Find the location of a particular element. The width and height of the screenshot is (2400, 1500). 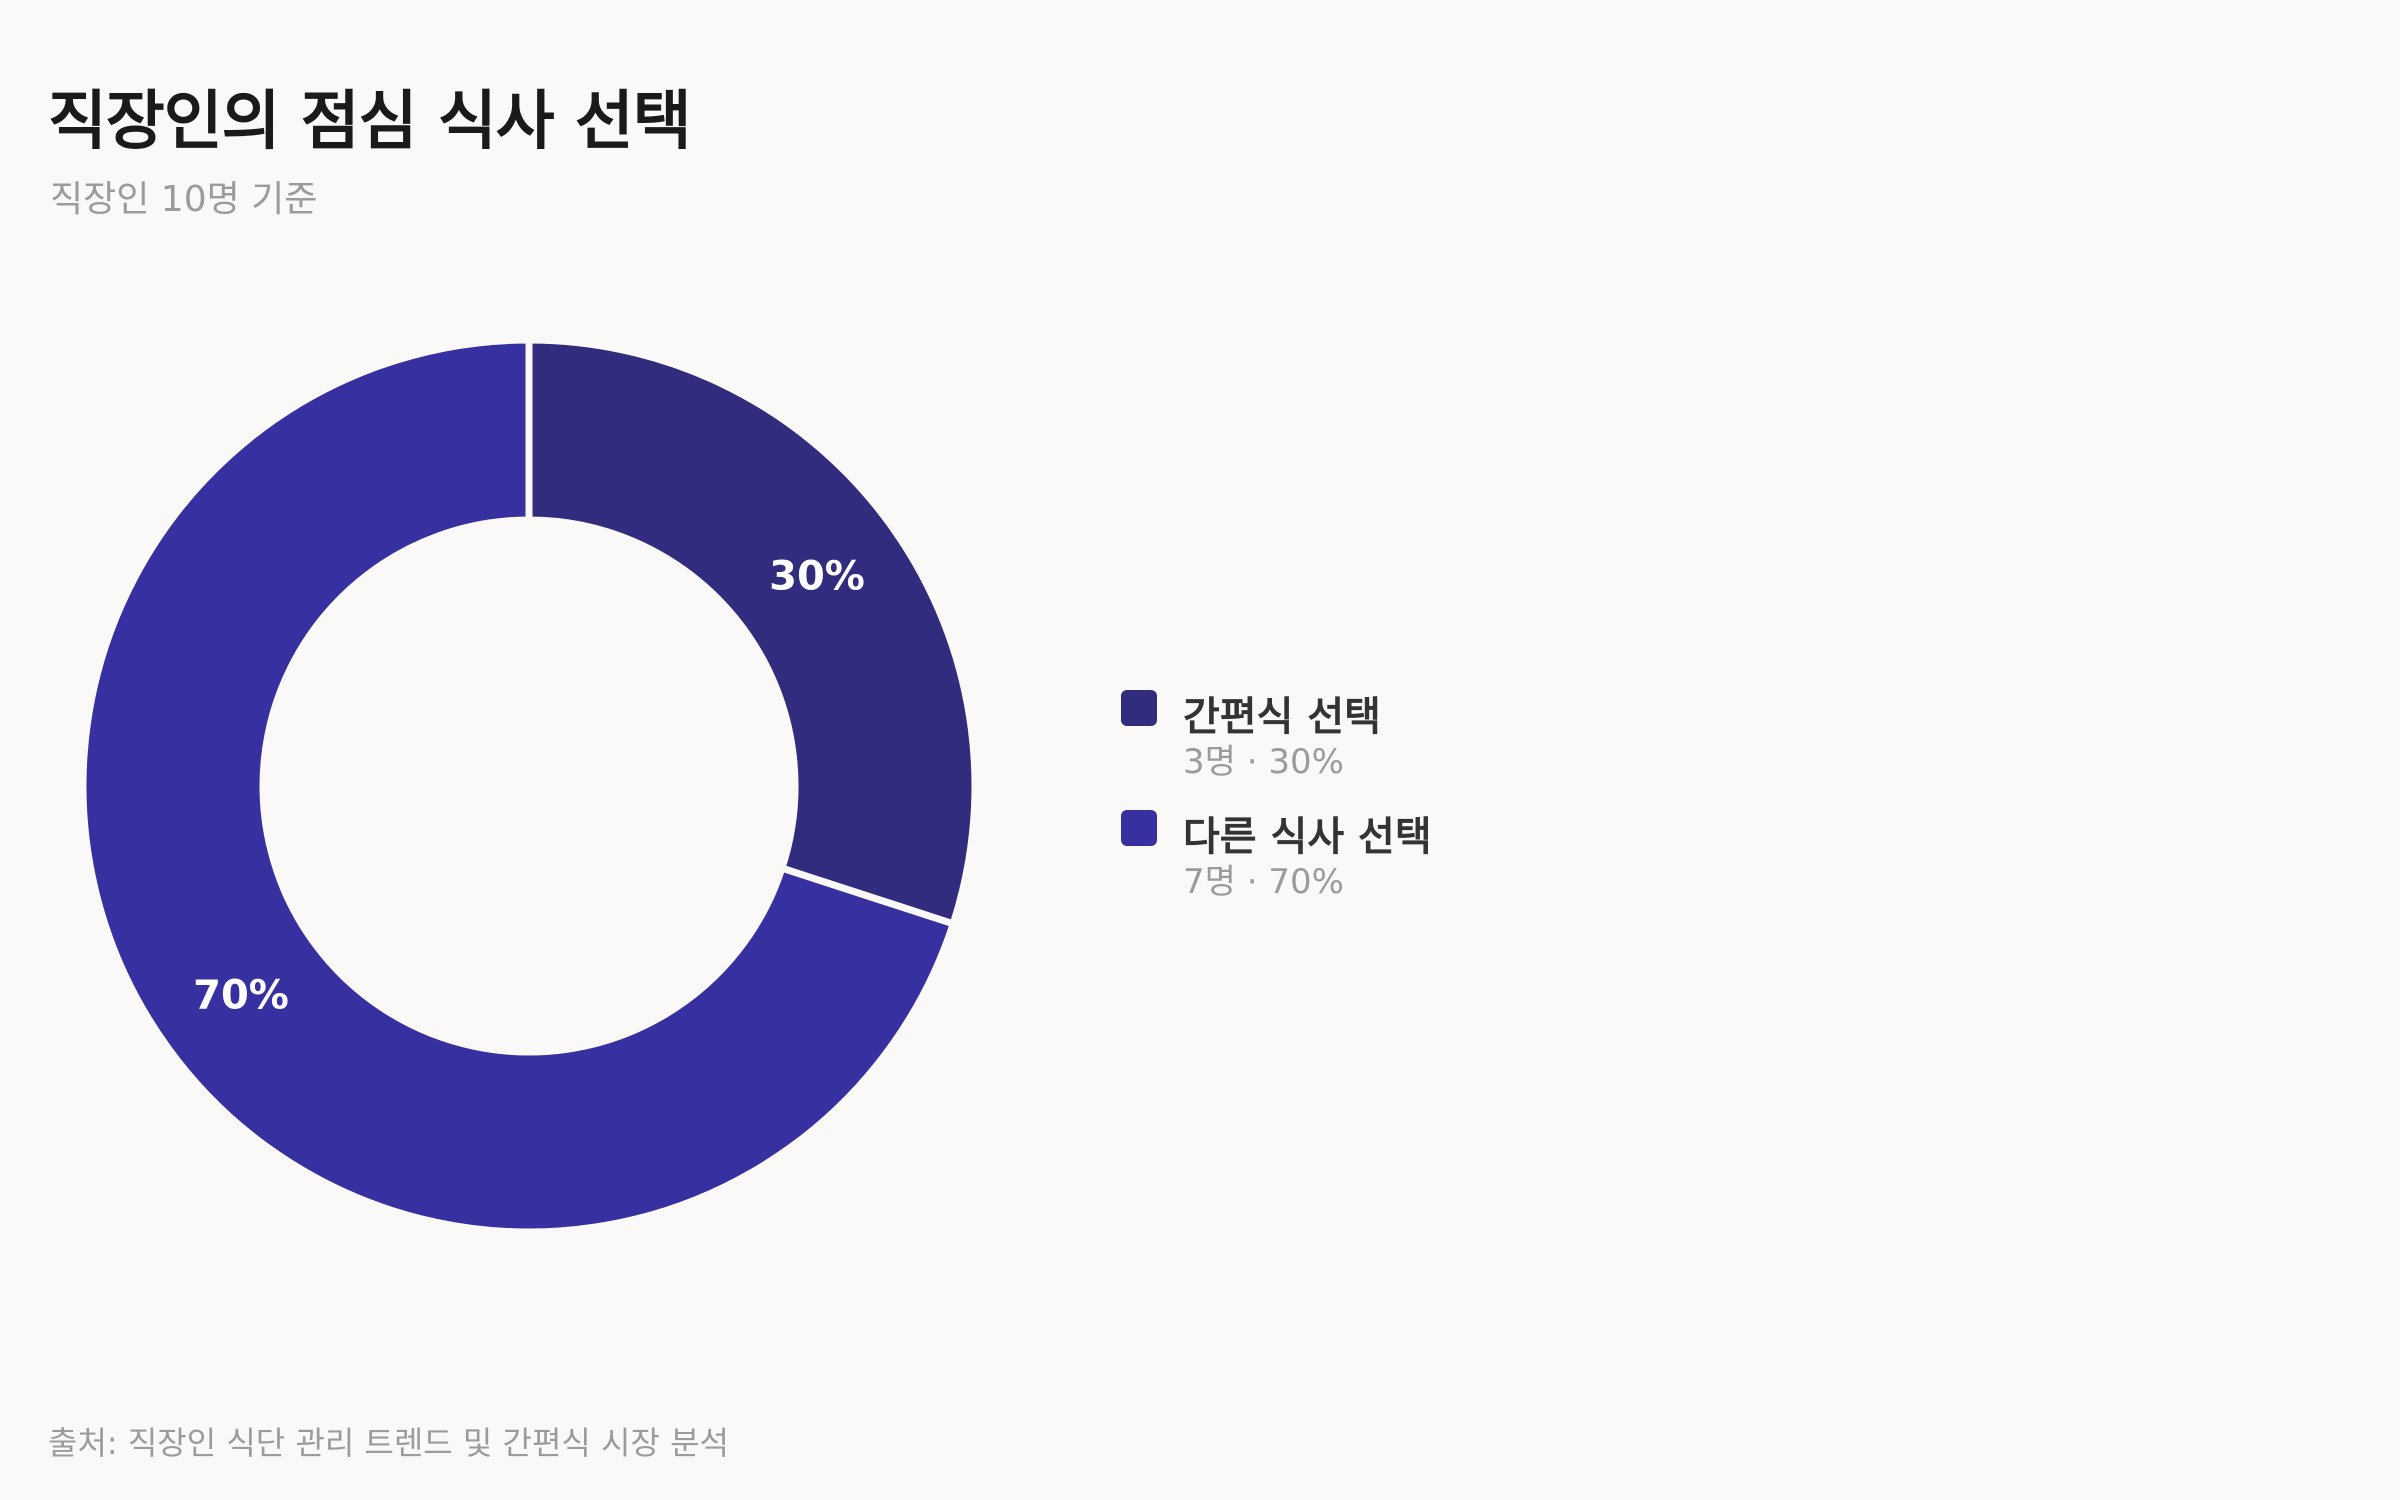

legend-detail-other-meal: 7명 · 70% is located at coordinates (1263, 882).